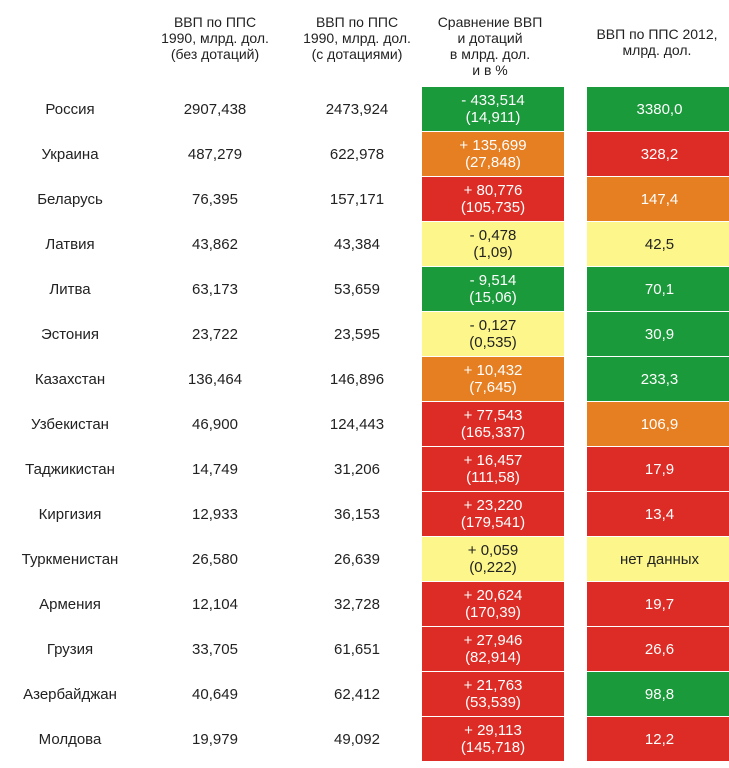 Image resolution: width=729 pixels, height=768 pixels. I want to click on comparison-percent: (179,541), so click(493, 522).